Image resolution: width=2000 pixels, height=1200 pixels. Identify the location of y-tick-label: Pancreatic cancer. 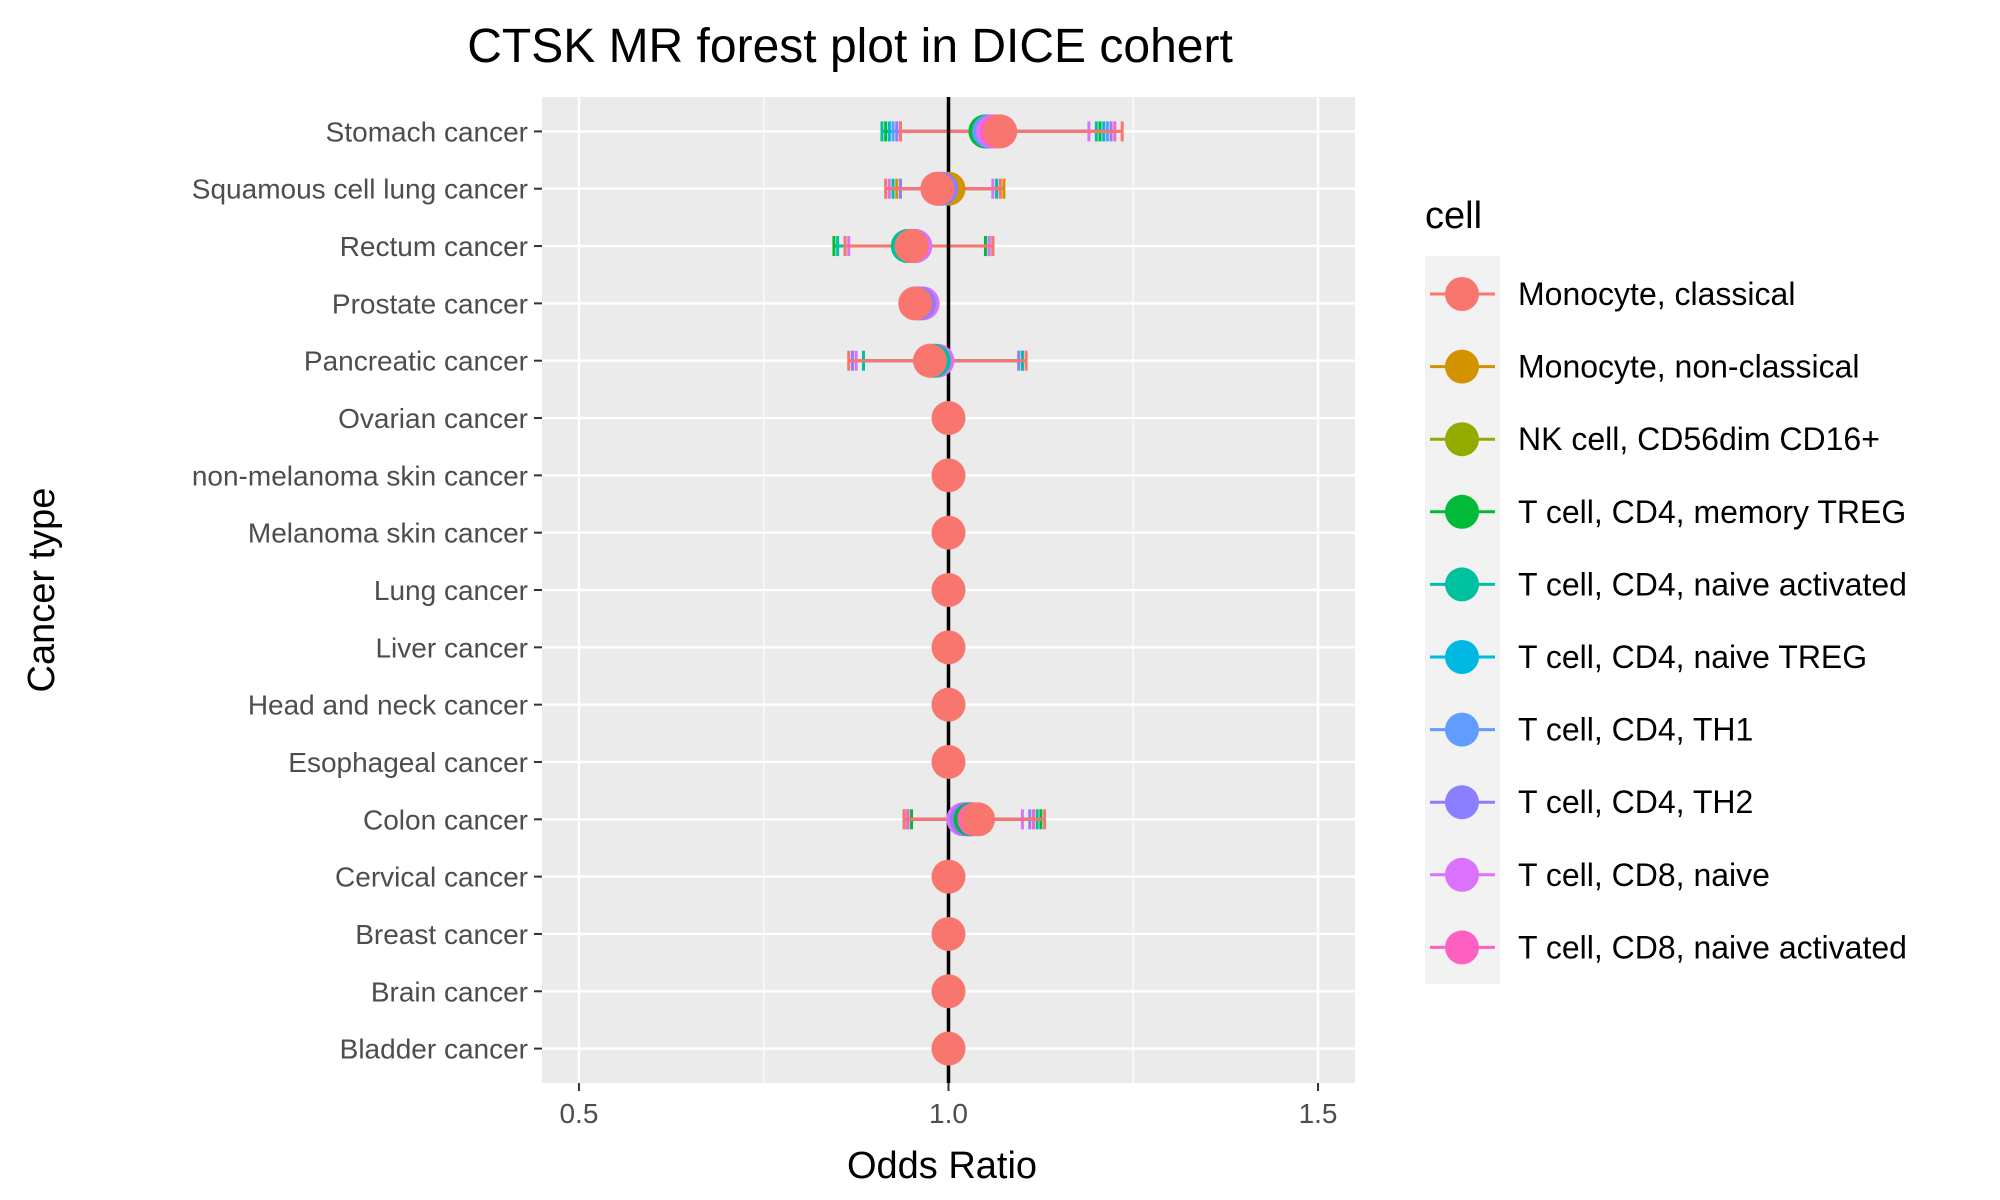
(416, 361).